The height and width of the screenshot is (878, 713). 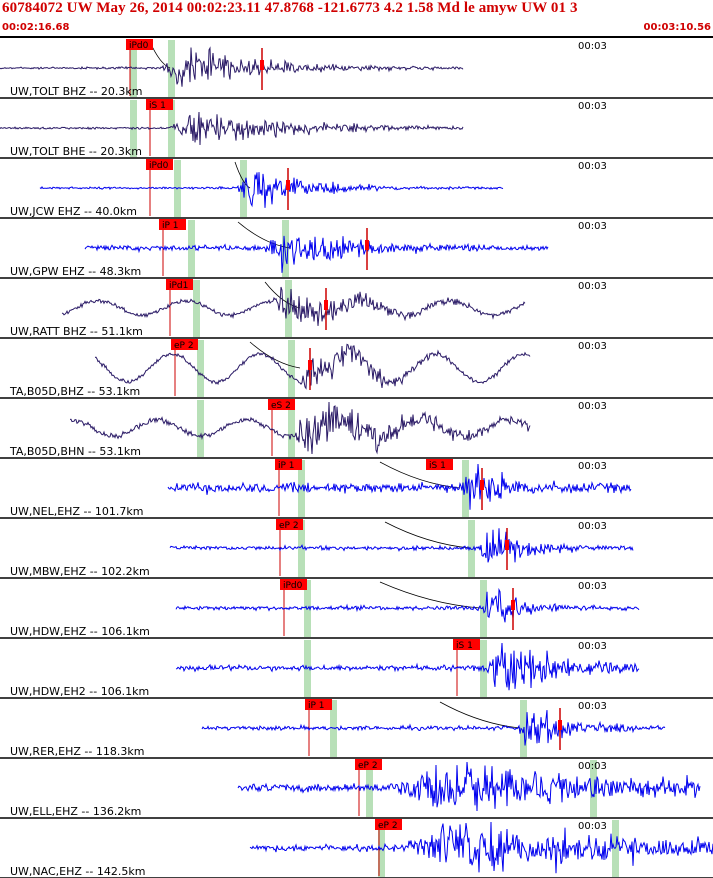 I want to click on channel-row: 00:03 iP 1 UW,RER,EHZ -- 118.3km, so click(x=356, y=729).